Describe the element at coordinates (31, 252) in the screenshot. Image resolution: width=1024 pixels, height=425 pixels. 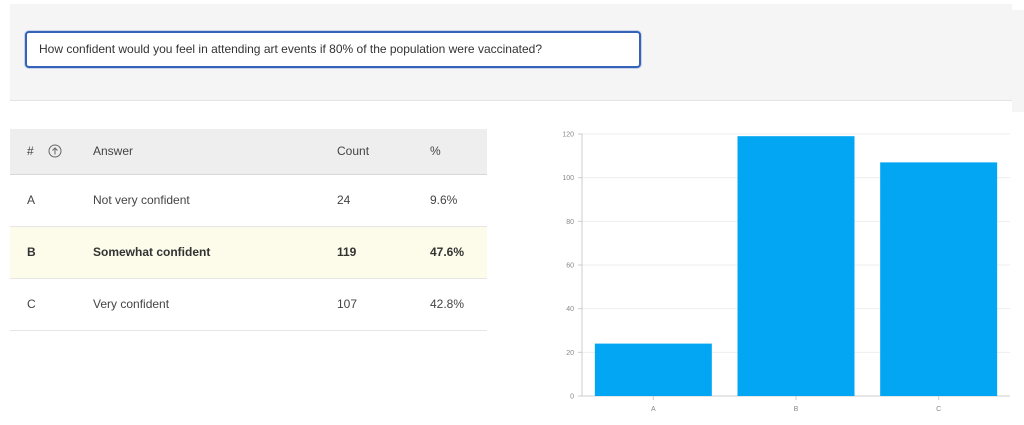
I see `row-id: B` at that location.